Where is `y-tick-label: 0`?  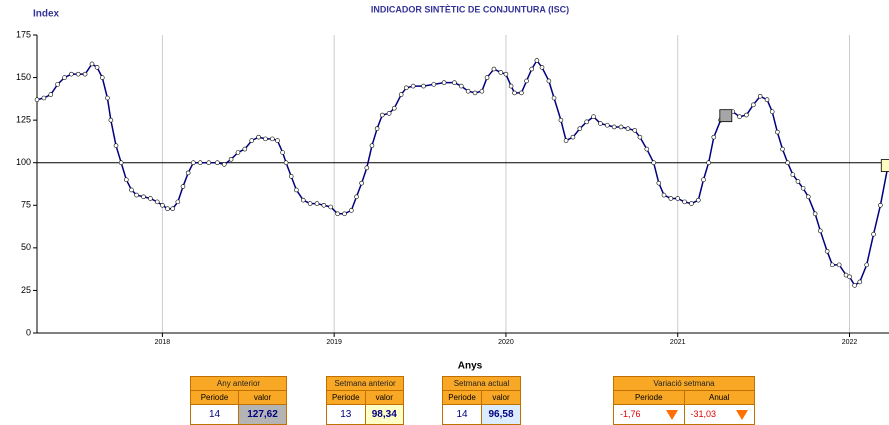 y-tick-label: 0 is located at coordinates (28, 332).